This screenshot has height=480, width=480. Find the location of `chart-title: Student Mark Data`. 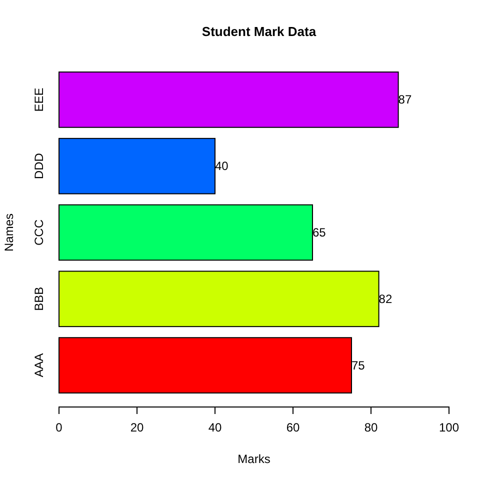

chart-title: Student Mark Data is located at coordinates (259, 31).